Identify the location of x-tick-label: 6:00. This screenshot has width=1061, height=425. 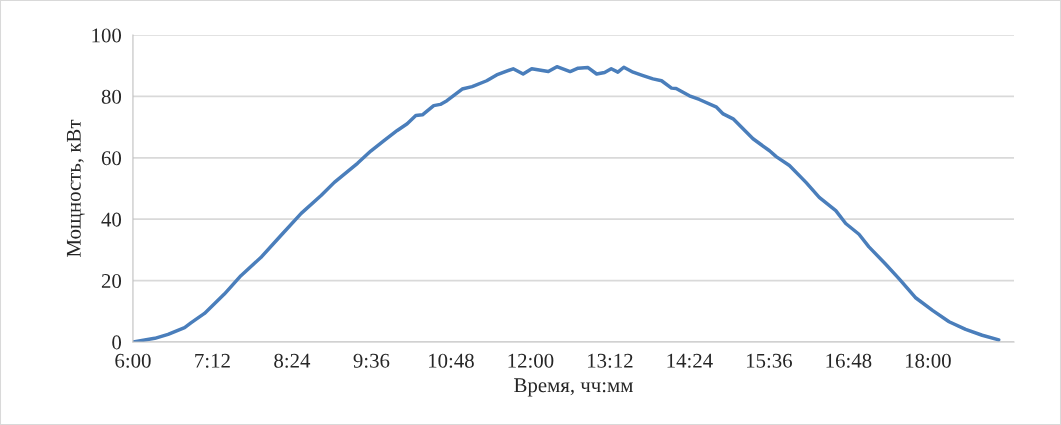
(133, 360).